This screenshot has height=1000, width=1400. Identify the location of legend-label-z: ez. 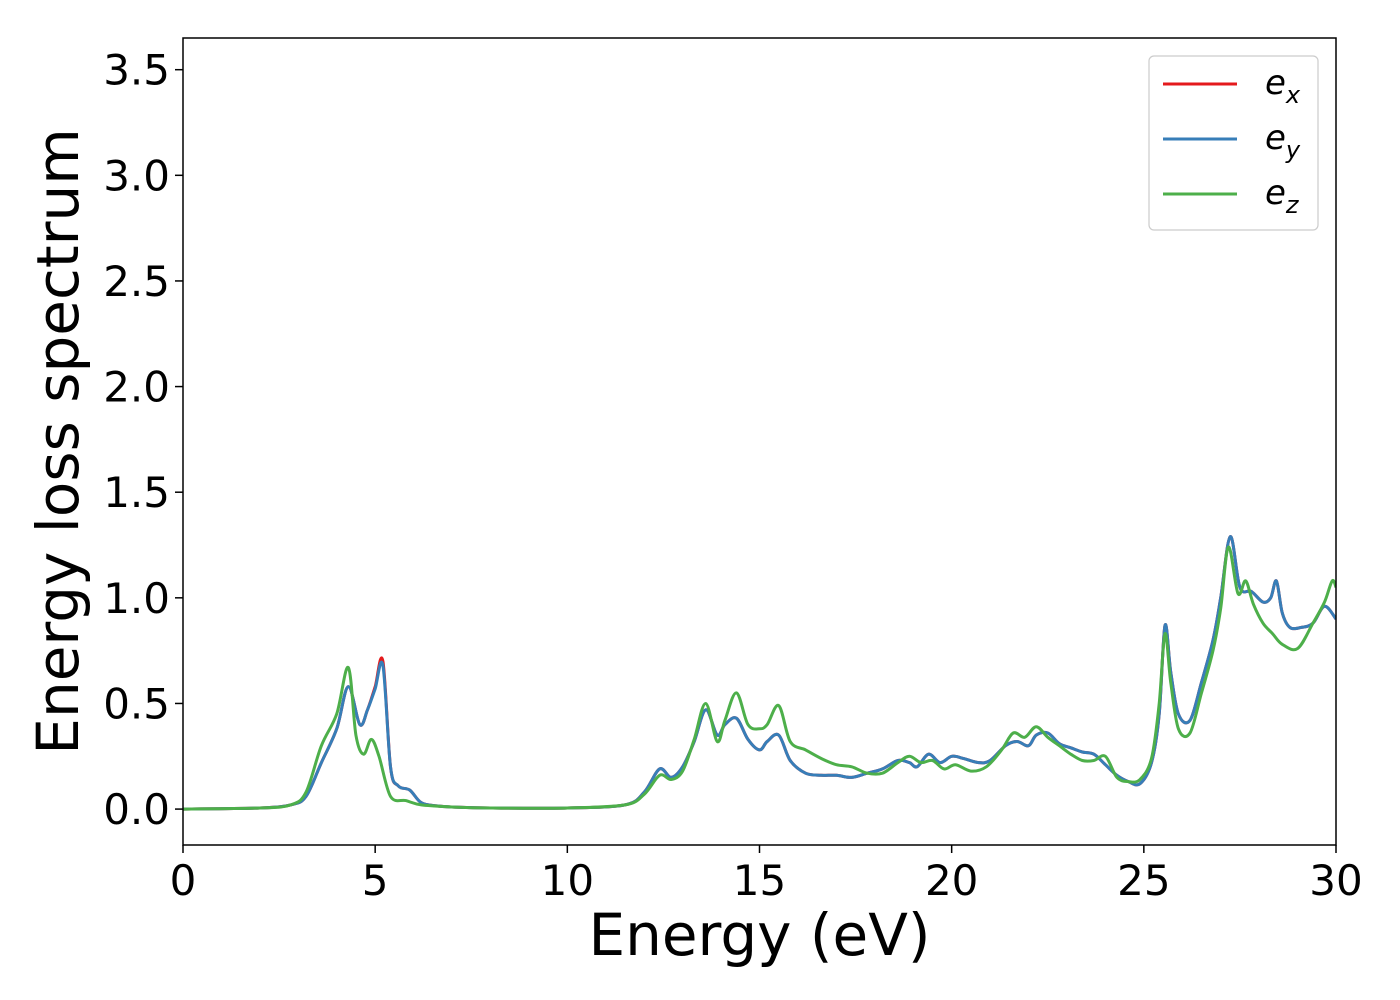
(1282, 196).